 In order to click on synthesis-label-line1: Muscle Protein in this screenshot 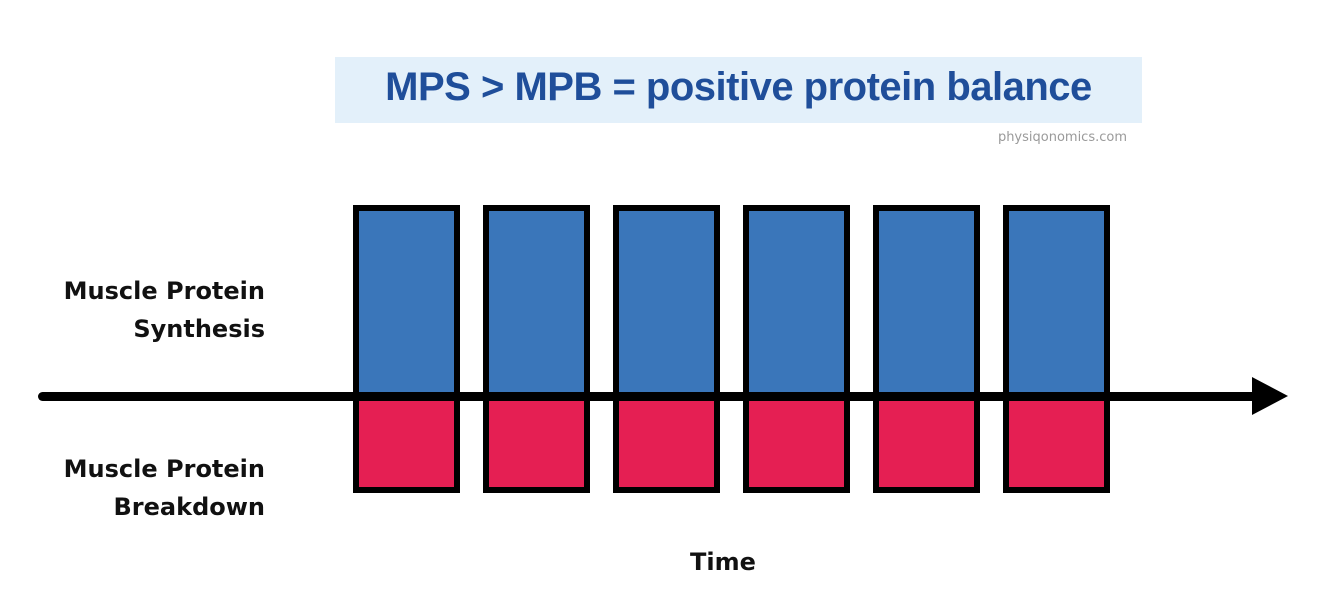, I will do `click(164, 291)`.